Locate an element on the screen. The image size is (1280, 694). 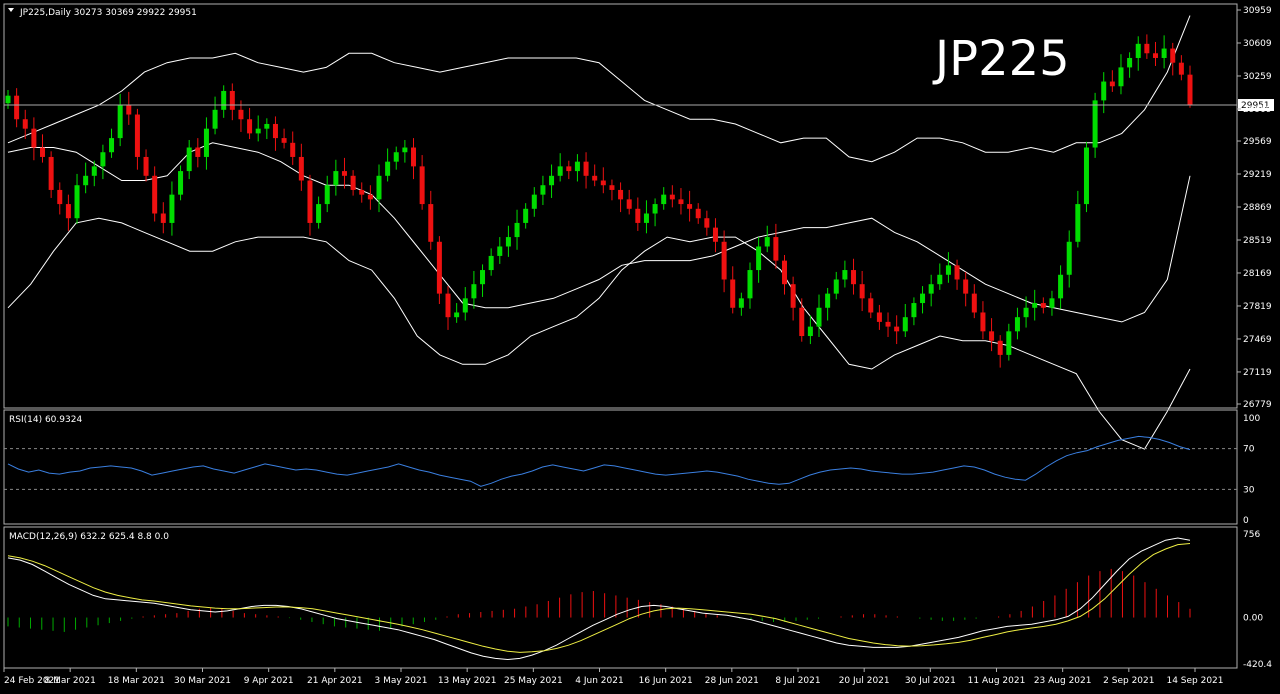
price-axis-label: 26779 is located at coordinates (1257, 405).